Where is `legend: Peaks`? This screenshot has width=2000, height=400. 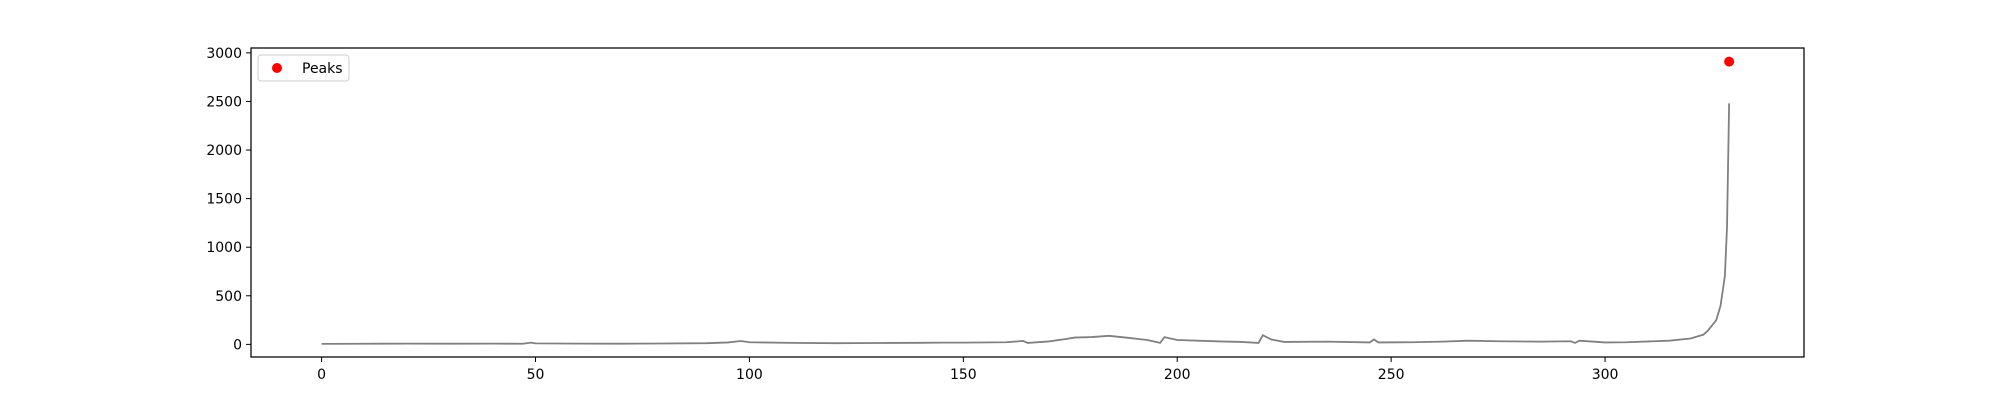
legend: Peaks is located at coordinates (303, 68).